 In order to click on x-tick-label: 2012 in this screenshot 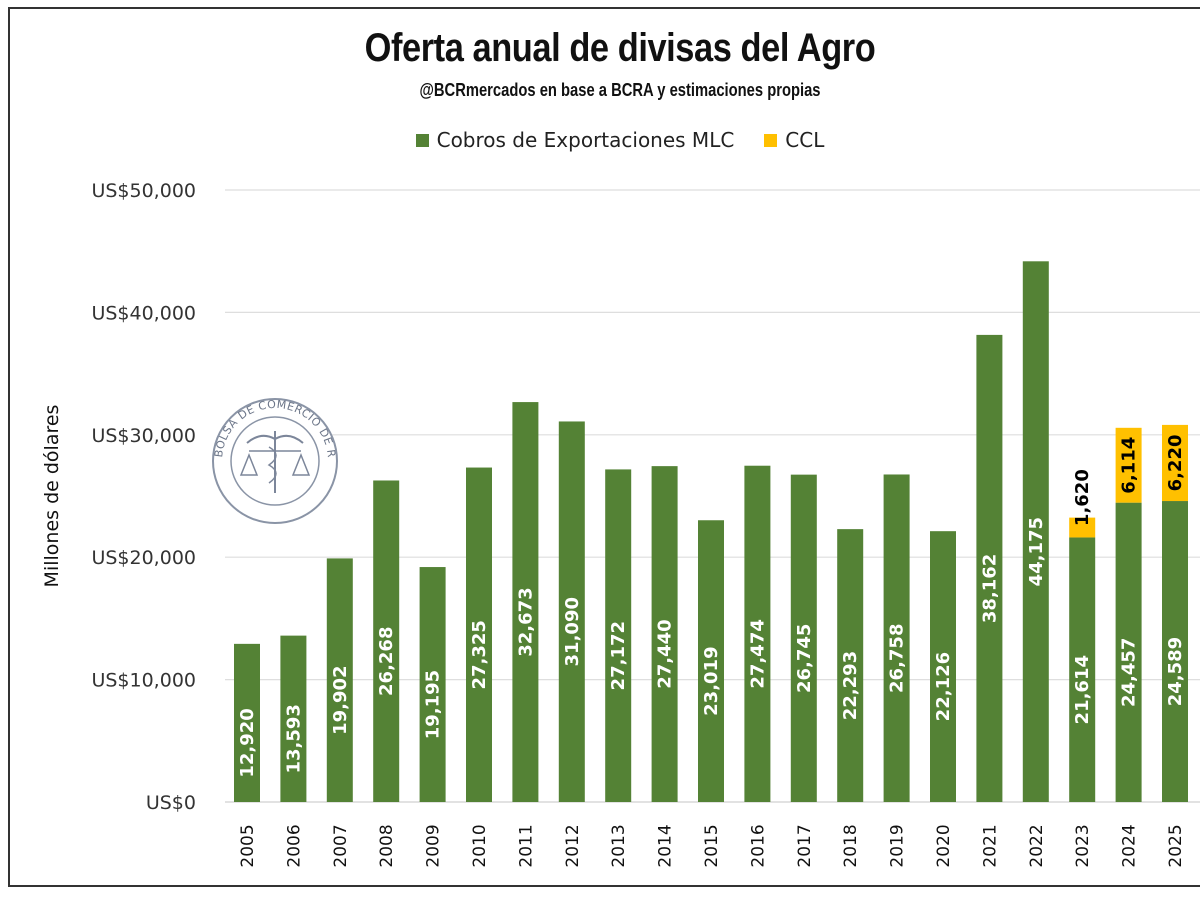, I will do `click(573, 845)`.